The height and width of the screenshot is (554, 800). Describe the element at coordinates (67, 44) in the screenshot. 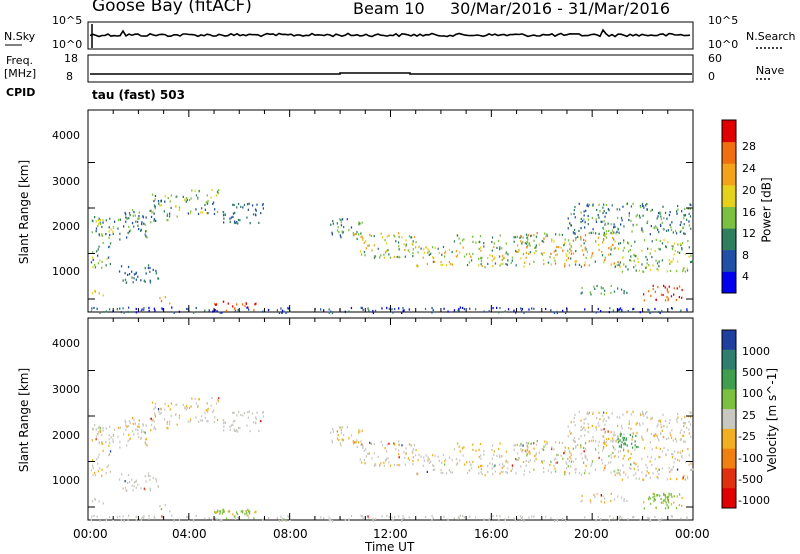

I see `noise-left-tick-bottom: 10^0` at that location.